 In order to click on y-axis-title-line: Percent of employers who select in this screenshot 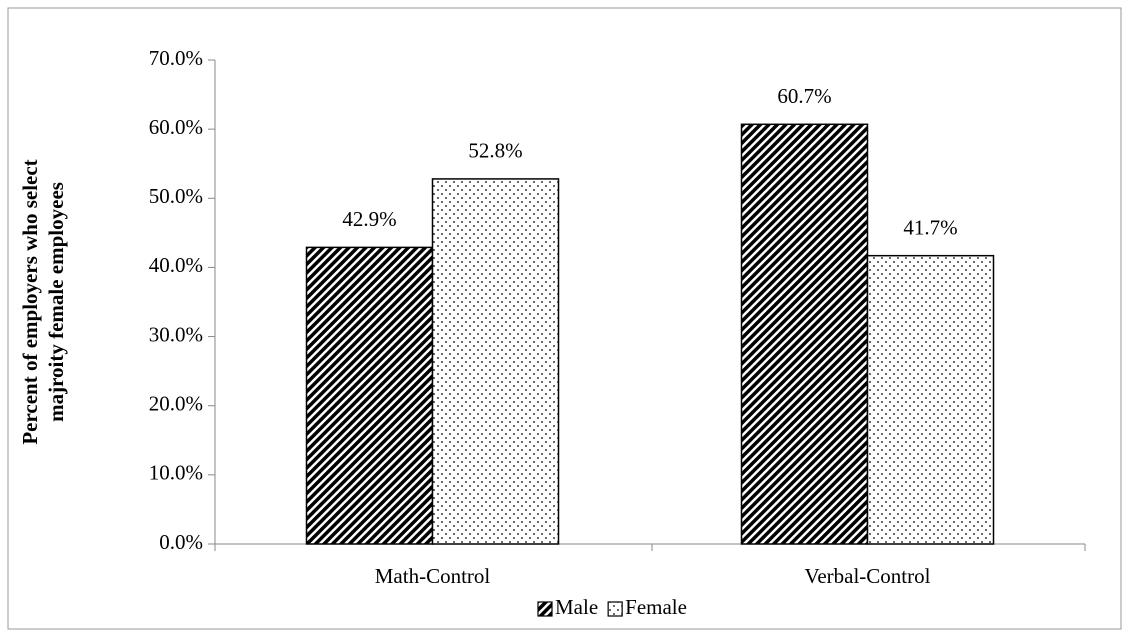, I will do `click(30, 301)`.